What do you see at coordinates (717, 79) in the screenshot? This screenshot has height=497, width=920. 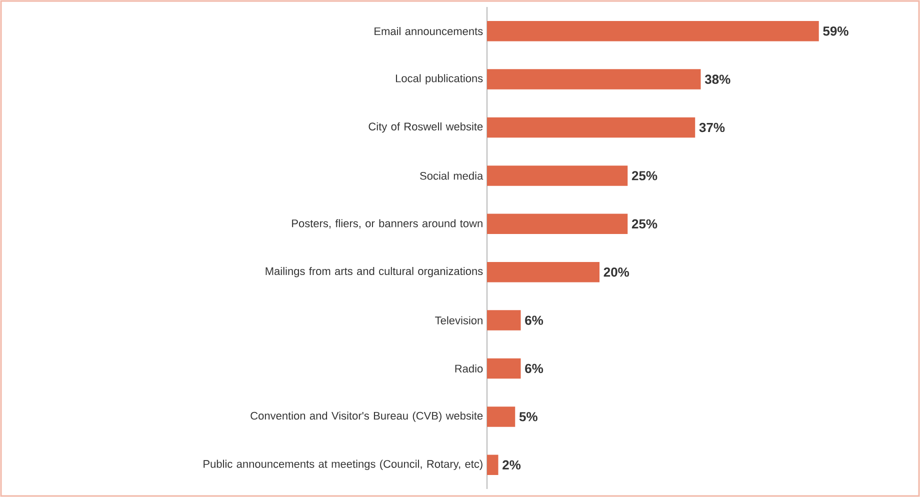 I see `data-label: 38%` at bounding box center [717, 79].